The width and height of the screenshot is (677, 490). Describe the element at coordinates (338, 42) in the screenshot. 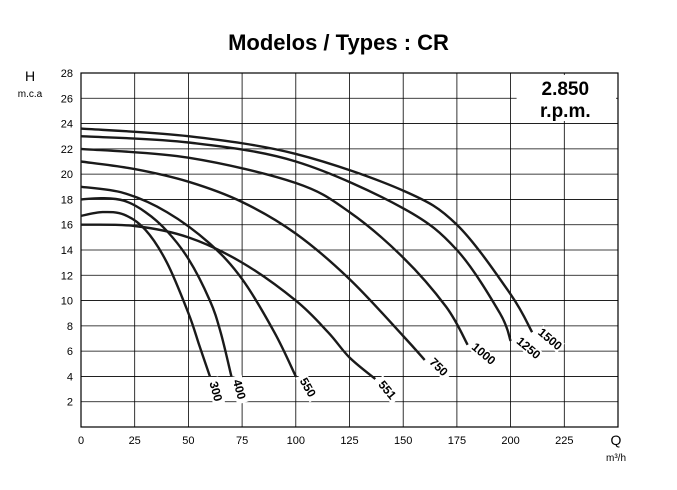

I see `chart-title: Modelos / Types : CR` at that location.